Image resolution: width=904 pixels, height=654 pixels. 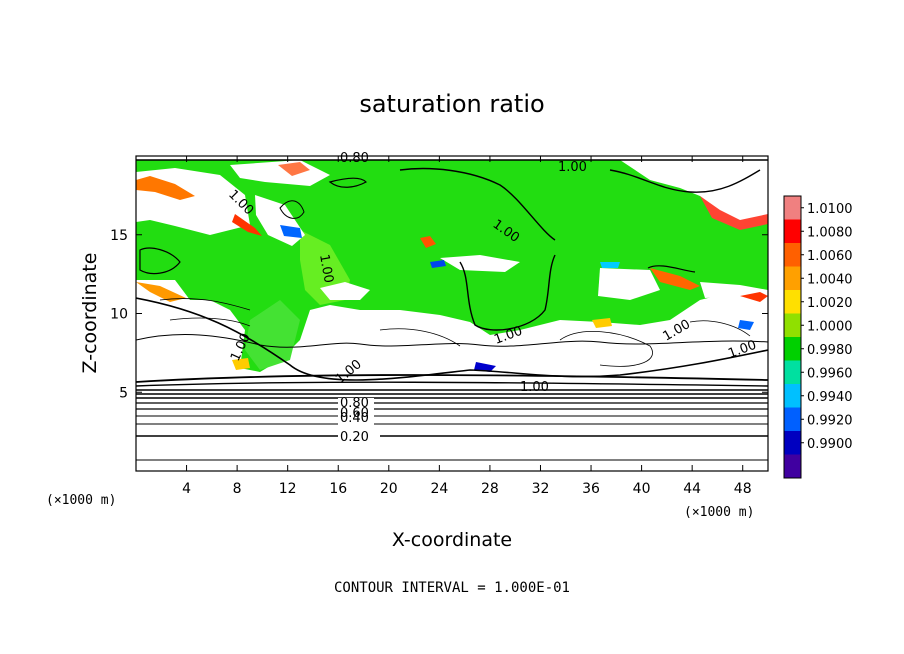 What do you see at coordinates (591, 489) in the screenshot?
I see `x-tick-label: 36` at bounding box center [591, 489].